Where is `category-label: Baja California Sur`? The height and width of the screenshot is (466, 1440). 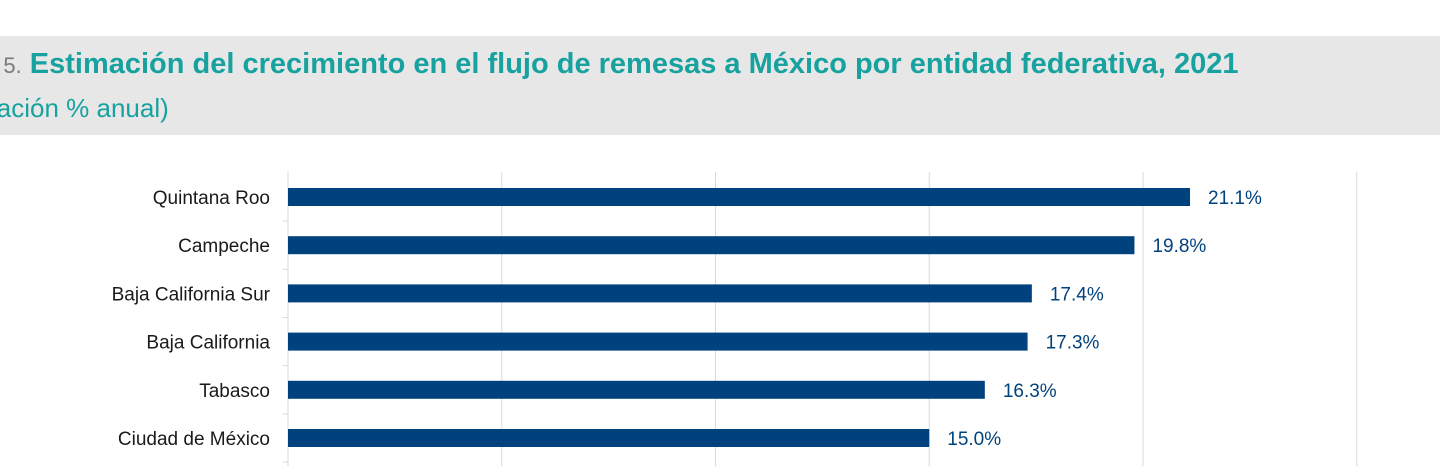
category-label: Baja California Sur is located at coordinates (191, 294).